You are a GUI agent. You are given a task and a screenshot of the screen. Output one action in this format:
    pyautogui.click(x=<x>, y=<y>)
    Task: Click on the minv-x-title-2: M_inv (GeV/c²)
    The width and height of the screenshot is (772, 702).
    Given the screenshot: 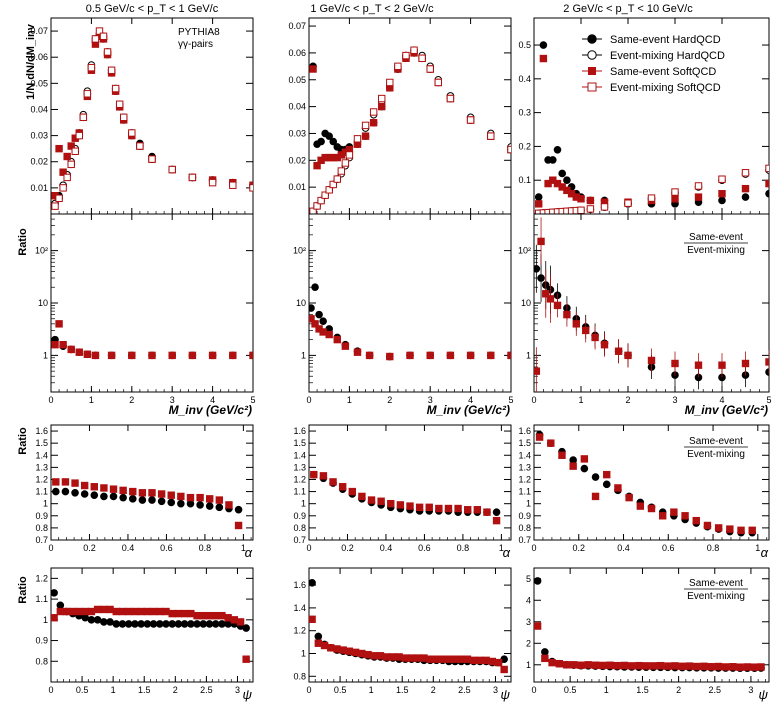 What is the action you would take?
    pyautogui.click(x=468, y=410)
    